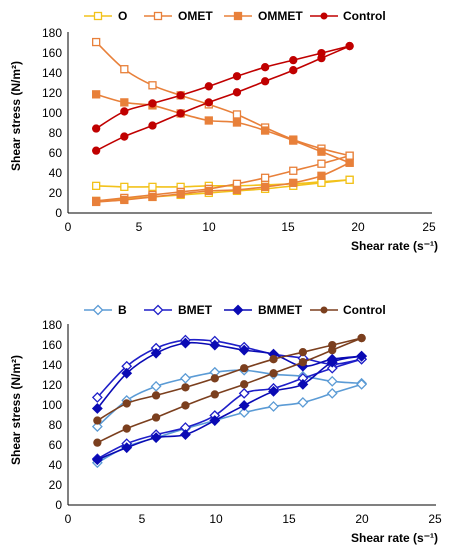 Image resolution: width=451 pixels, height=550 pixels. What do you see at coordinates (16, 116) in the screenshot?
I see `chart-1-y-axis-label: Shear stress (N/m²)` at bounding box center [16, 116].